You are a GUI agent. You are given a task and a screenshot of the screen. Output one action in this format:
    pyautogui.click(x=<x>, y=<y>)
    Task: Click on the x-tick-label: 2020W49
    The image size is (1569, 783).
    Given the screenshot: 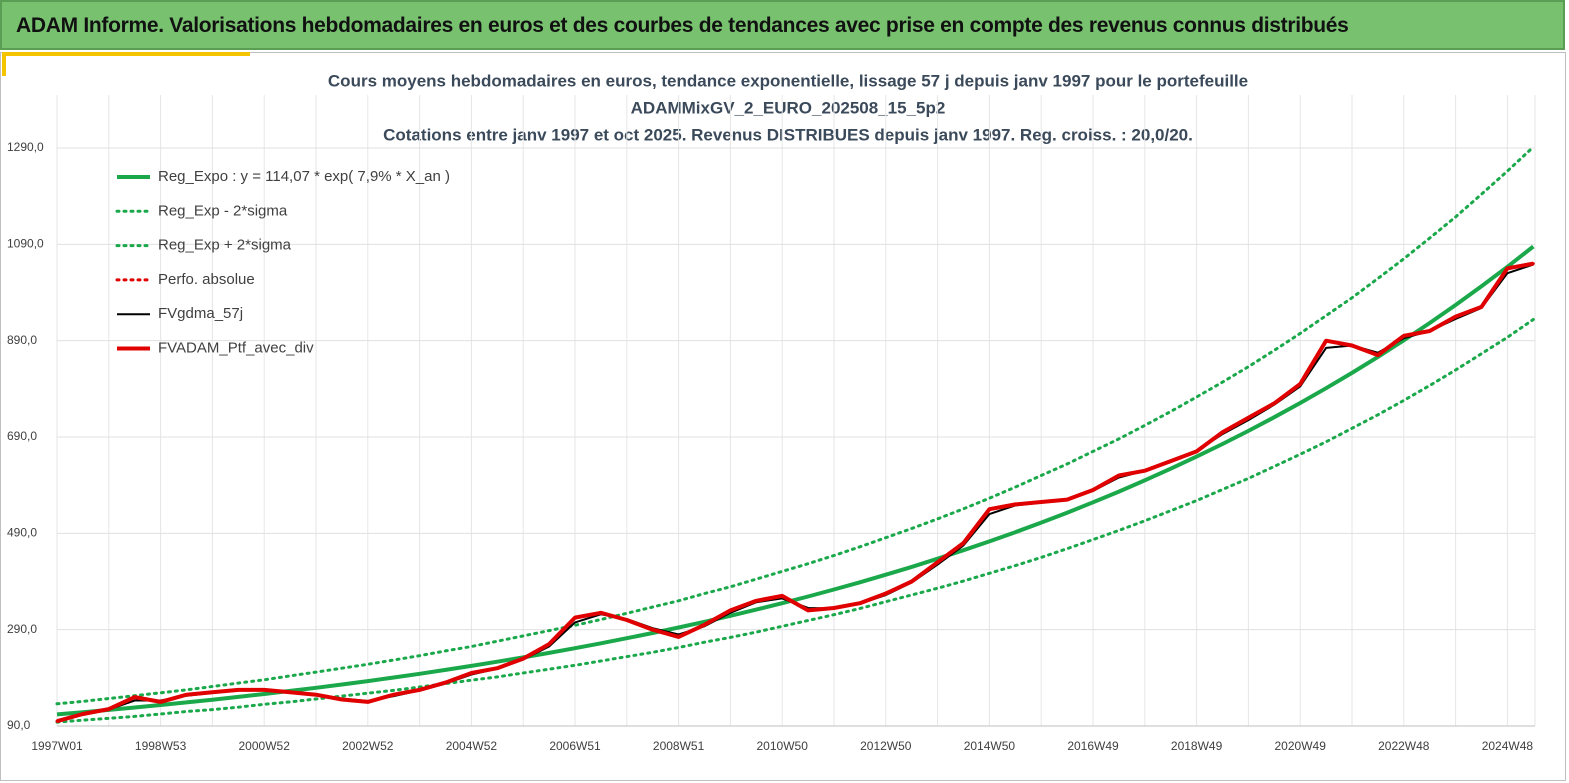 What is the action you would take?
    pyautogui.click(x=1301, y=746)
    